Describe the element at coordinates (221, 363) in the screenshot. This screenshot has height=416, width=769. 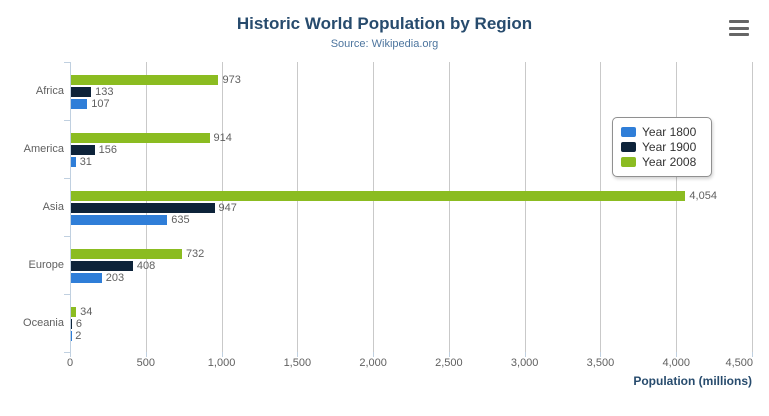
I see `x-axis-tick-label: 1,000` at that location.